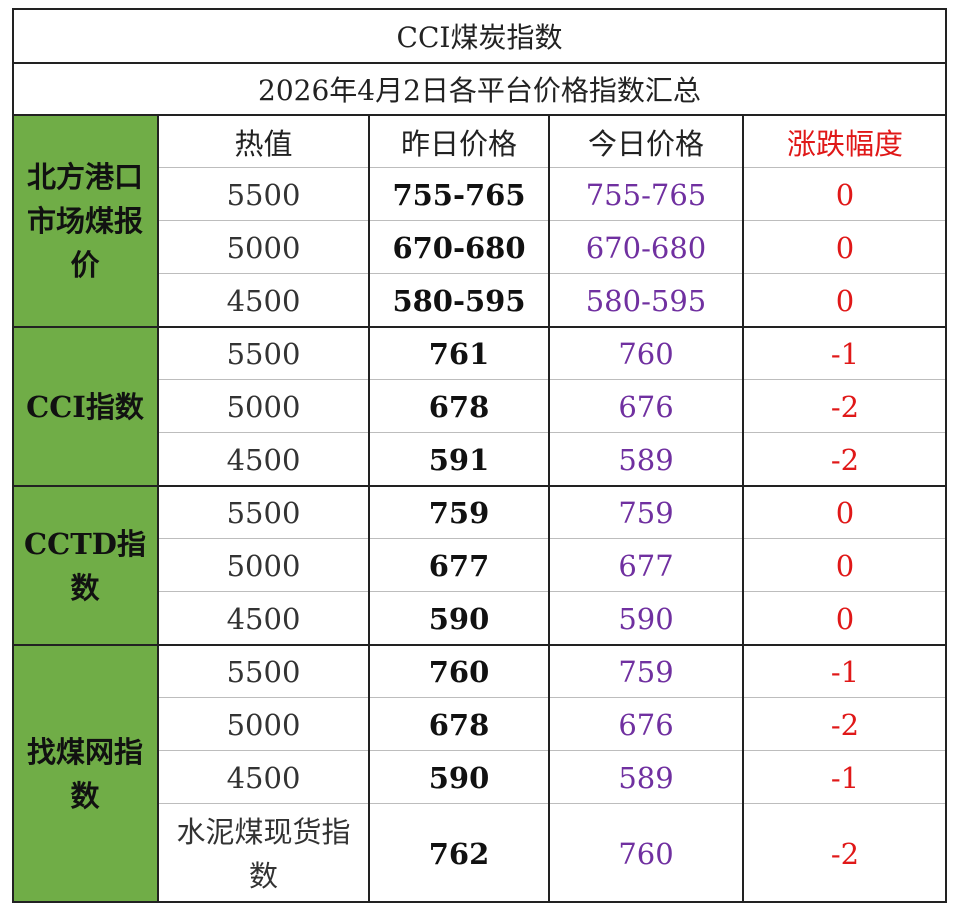 This screenshot has width=958, height=912. Describe the element at coordinates (85, 774) in the screenshot. I see `group-label-zhaomei: 找煤网指 数` at that location.